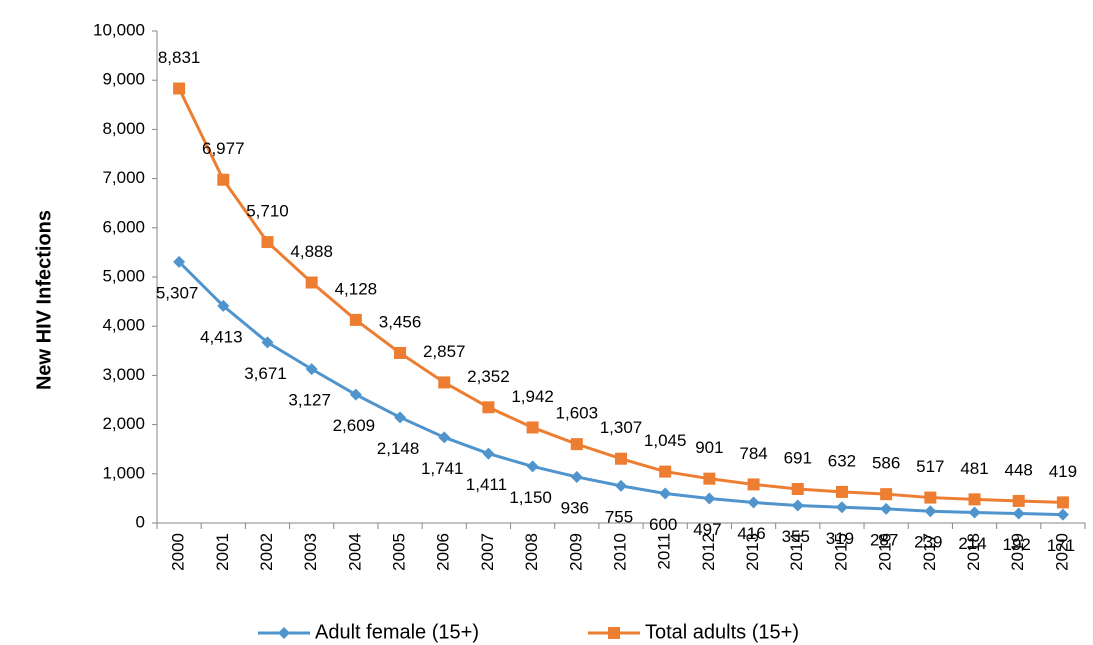  Describe the element at coordinates (798, 457) in the screenshot. I see `data-label: 691` at that location.